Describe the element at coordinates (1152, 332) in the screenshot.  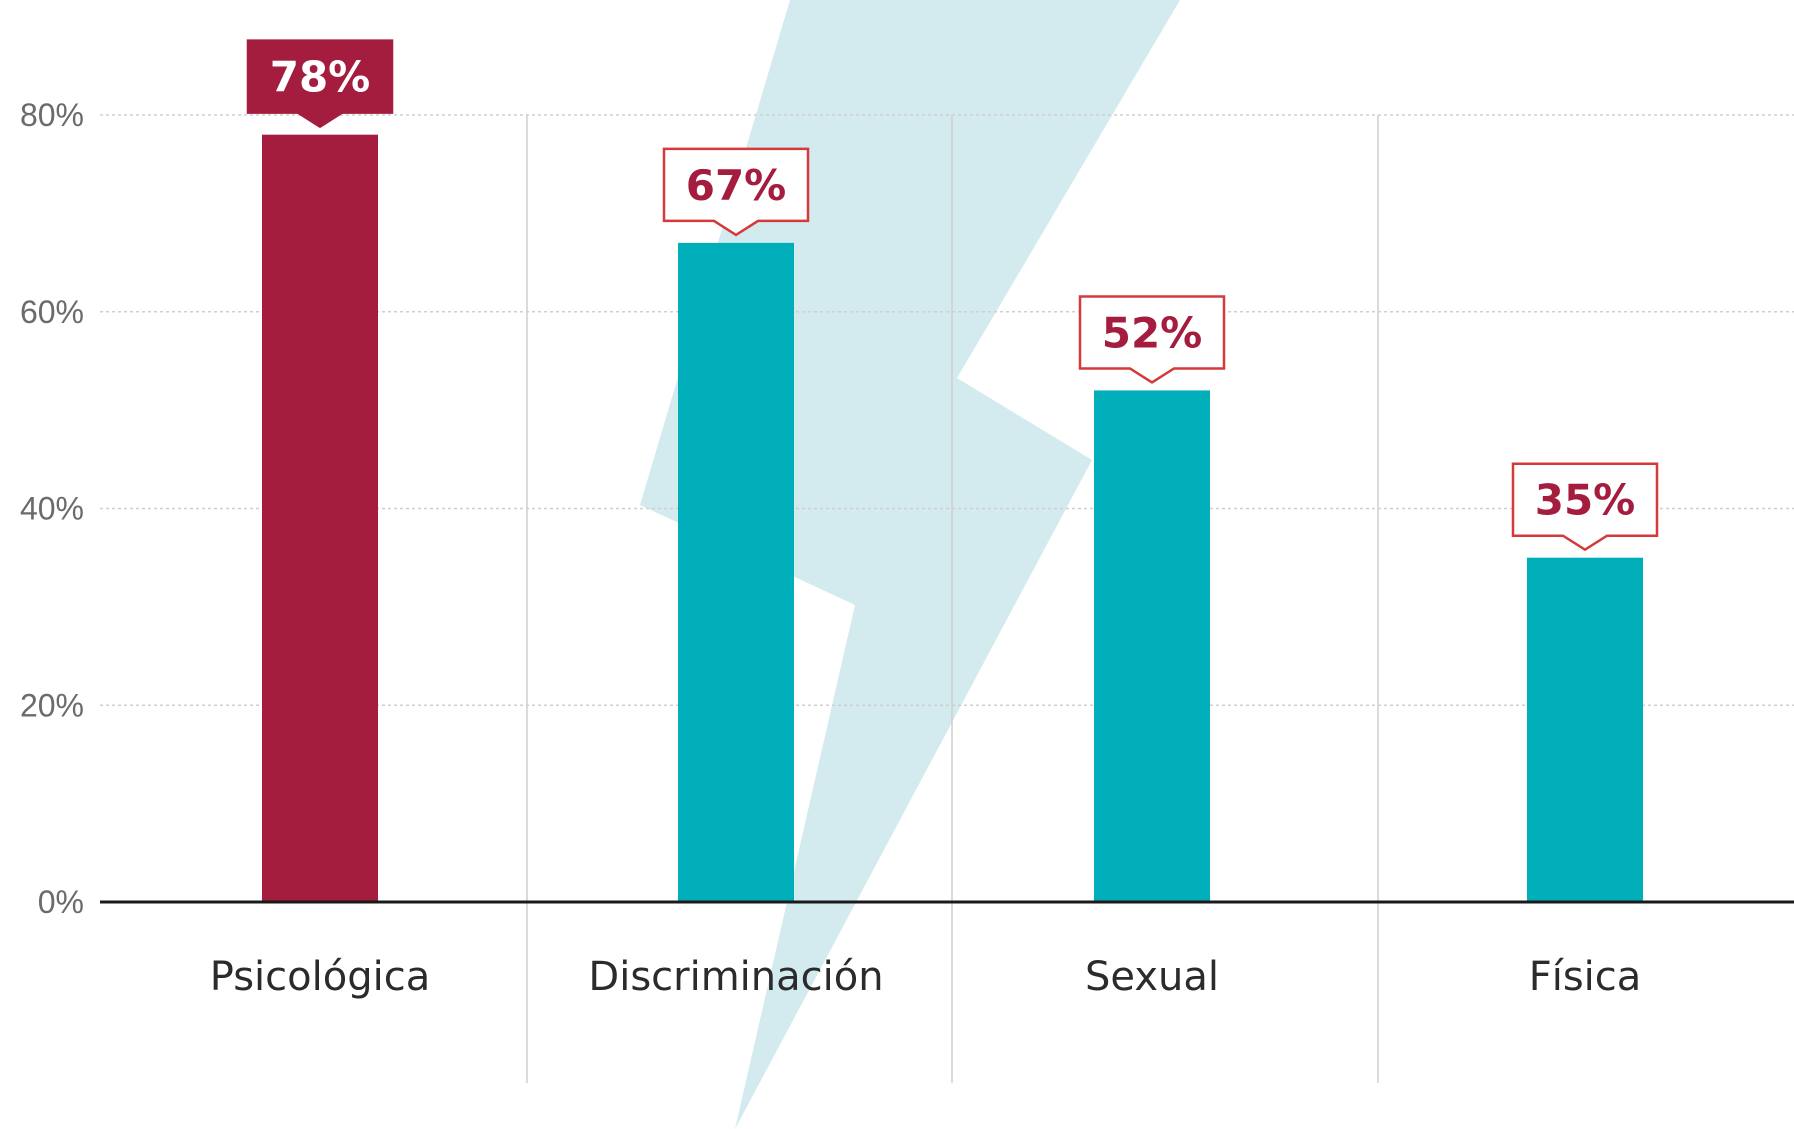
I see `value-label: 52%` at that location.